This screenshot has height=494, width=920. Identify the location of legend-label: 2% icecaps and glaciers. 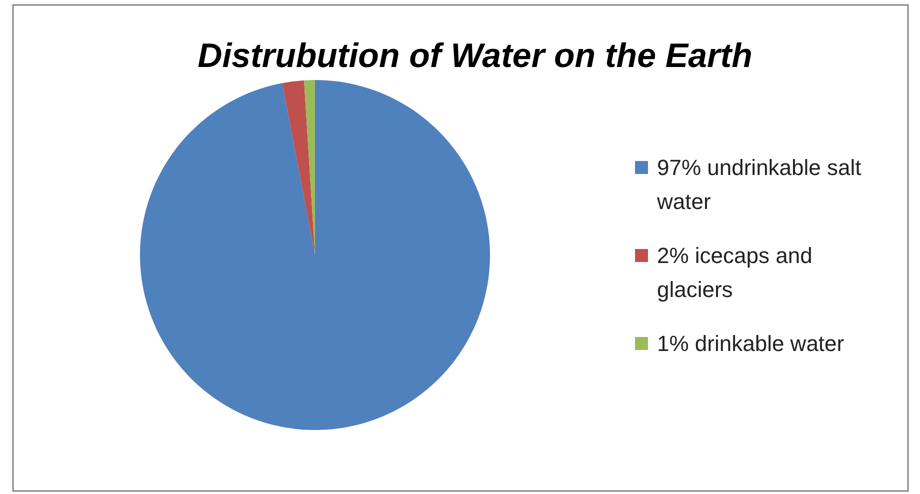
(734, 272).